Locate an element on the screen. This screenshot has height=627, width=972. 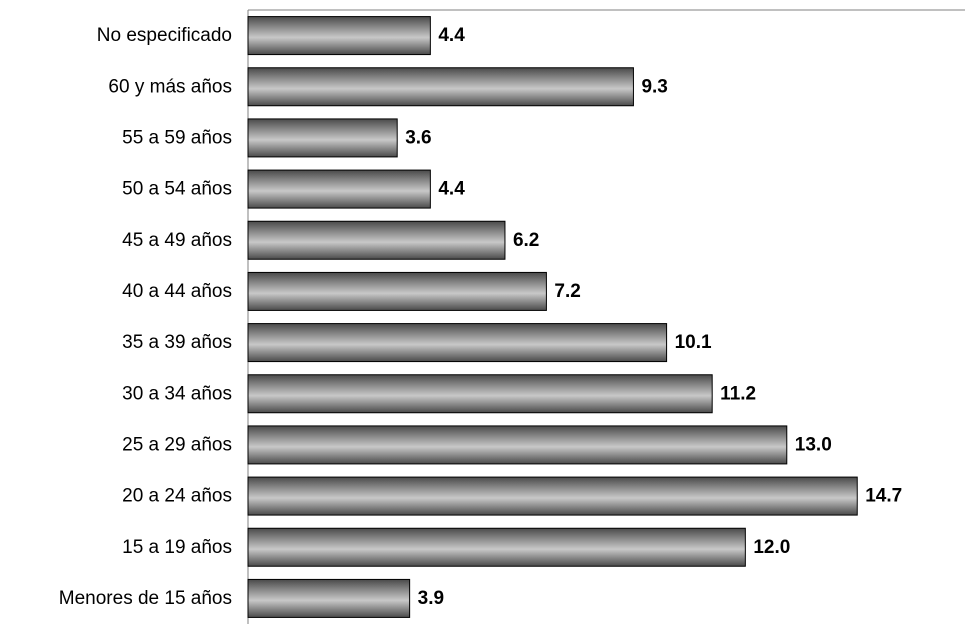
category-label: Menores de 15 años is located at coordinates (145, 598).